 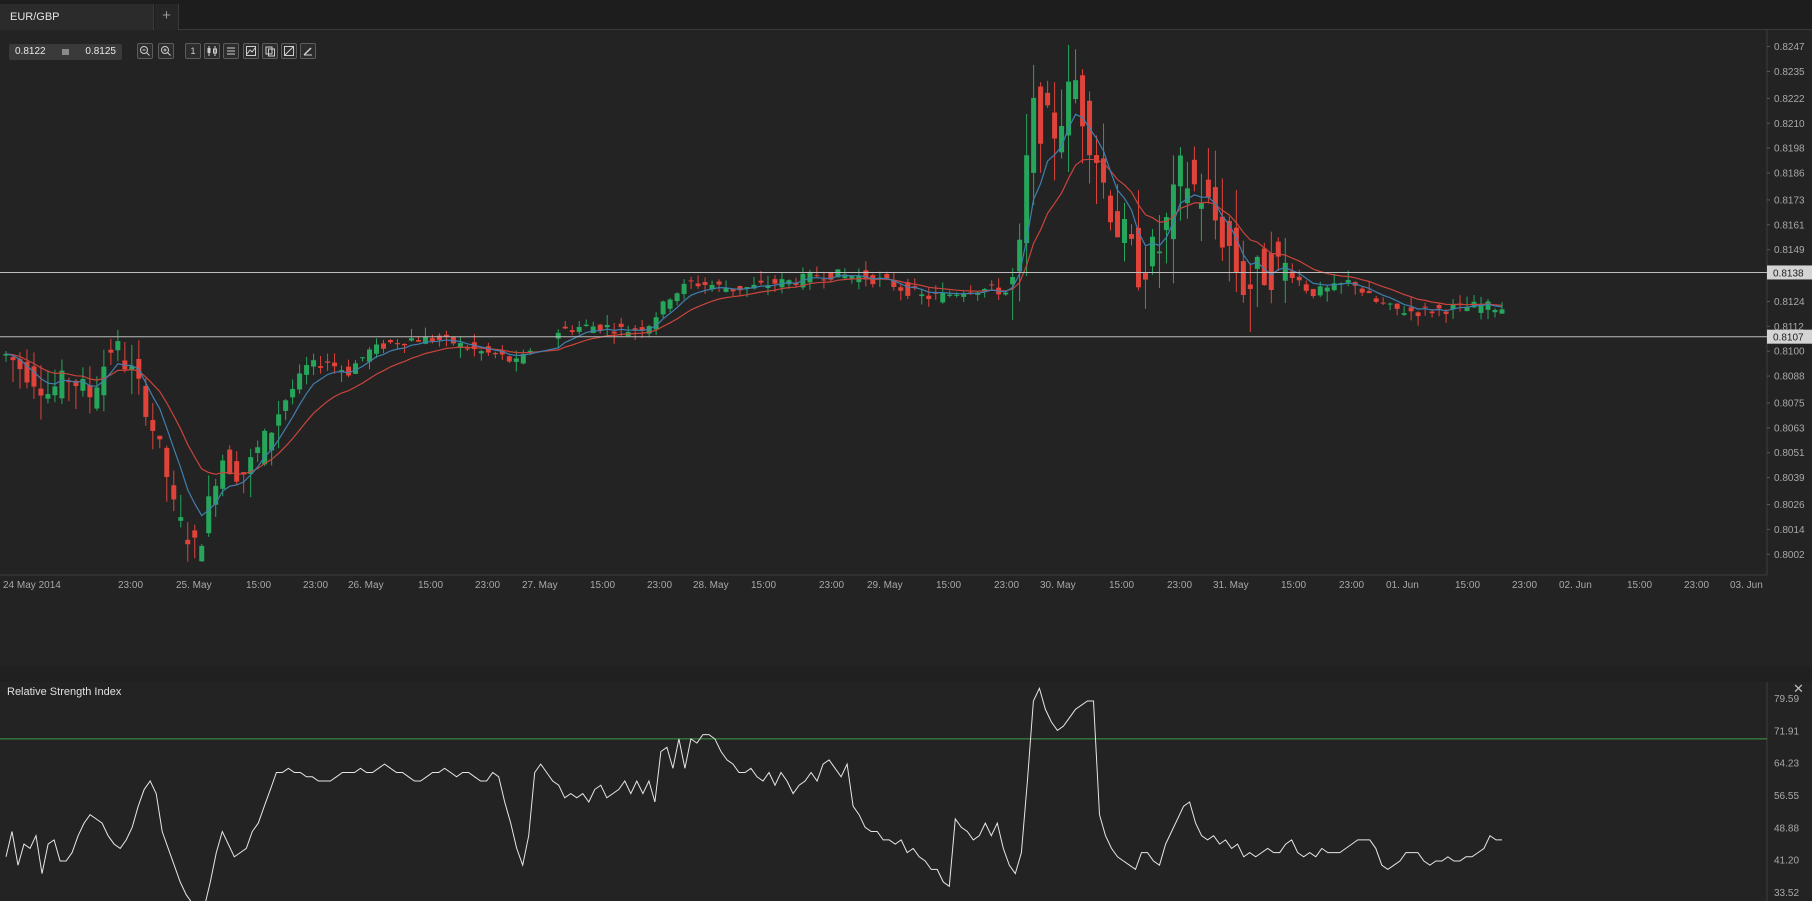 I want to click on tab-eurgbp: EUR/GBP, so click(x=77, y=17).